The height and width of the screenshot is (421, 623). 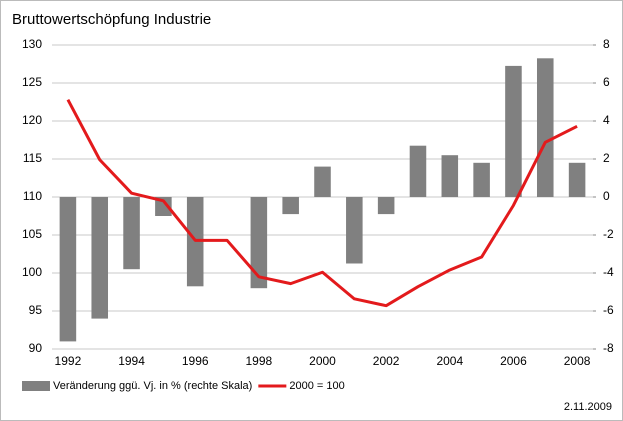 I want to click on y-tick-label: 115, so click(x=32, y=158).